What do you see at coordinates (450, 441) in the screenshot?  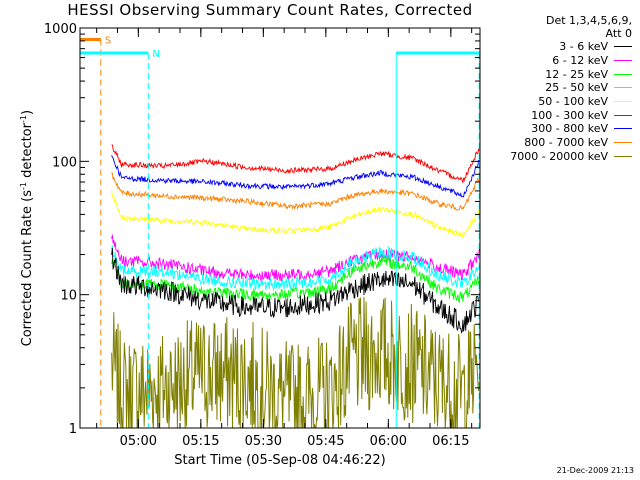 I see `x-tick-label: 06:15` at bounding box center [450, 441].